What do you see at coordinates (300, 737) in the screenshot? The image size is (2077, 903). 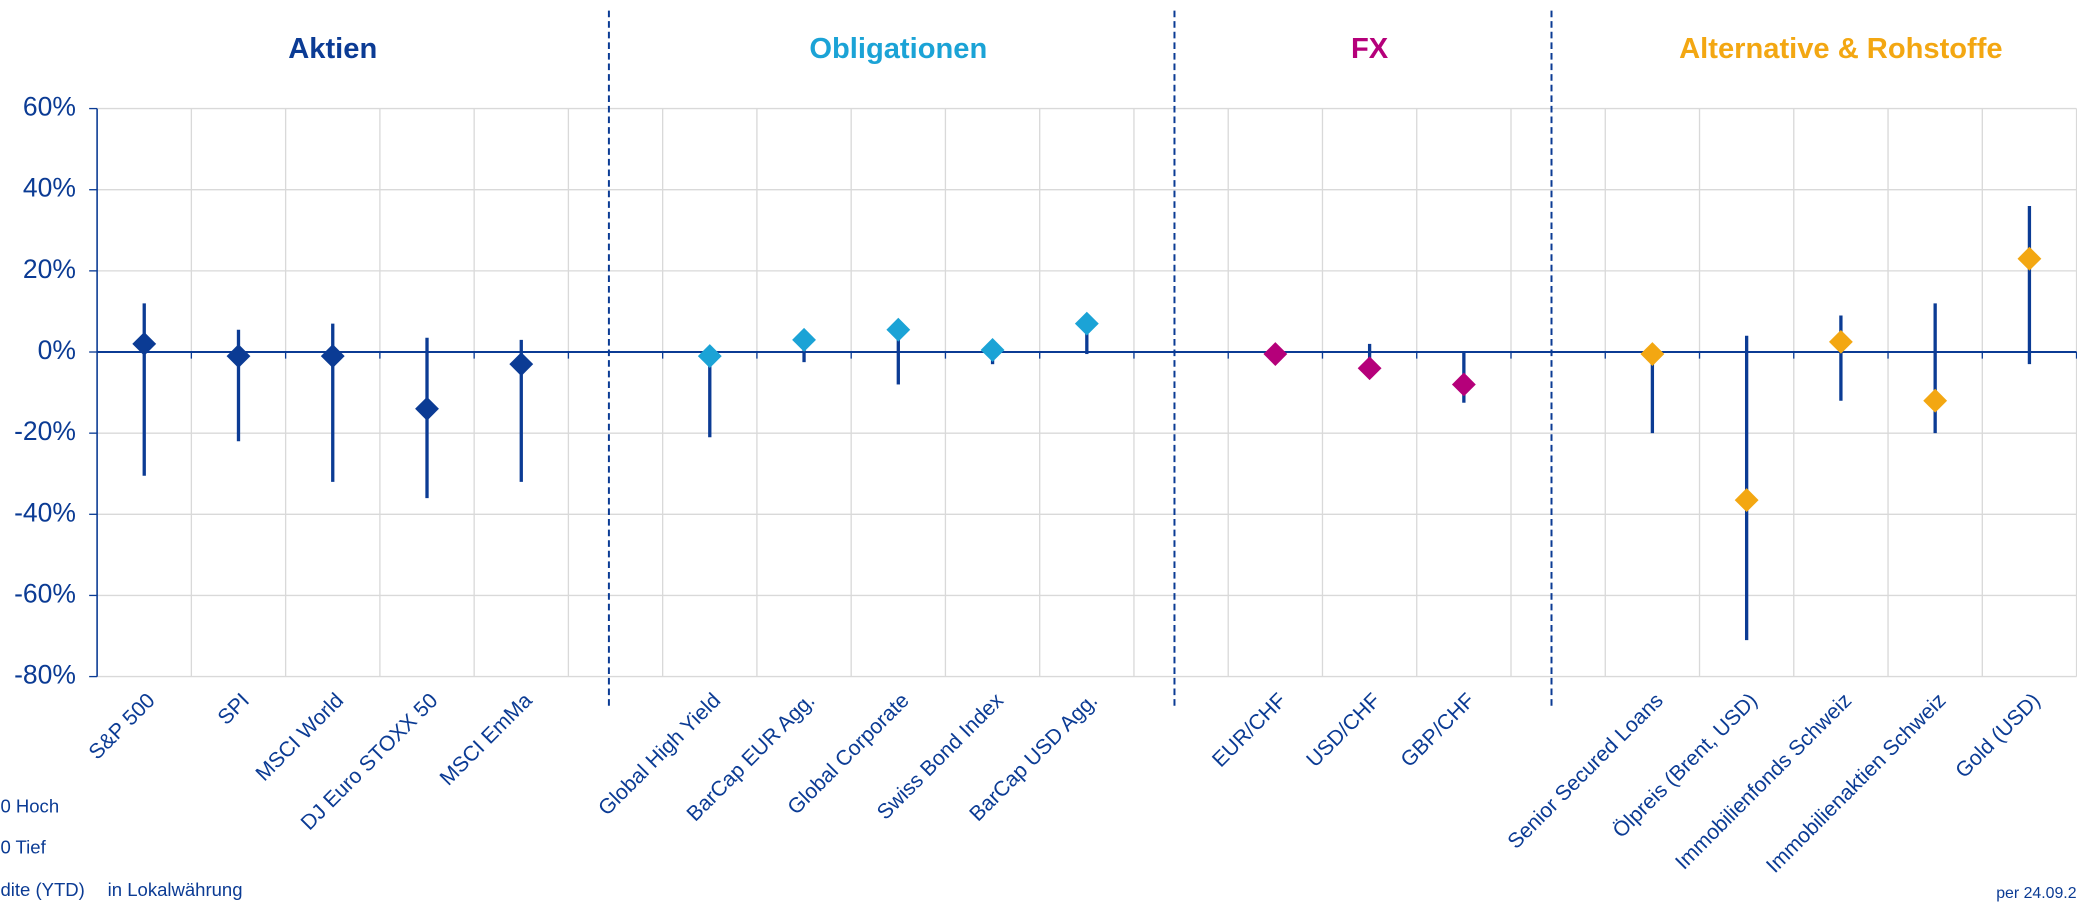 I see `x-tick-label: MSCI World` at bounding box center [300, 737].